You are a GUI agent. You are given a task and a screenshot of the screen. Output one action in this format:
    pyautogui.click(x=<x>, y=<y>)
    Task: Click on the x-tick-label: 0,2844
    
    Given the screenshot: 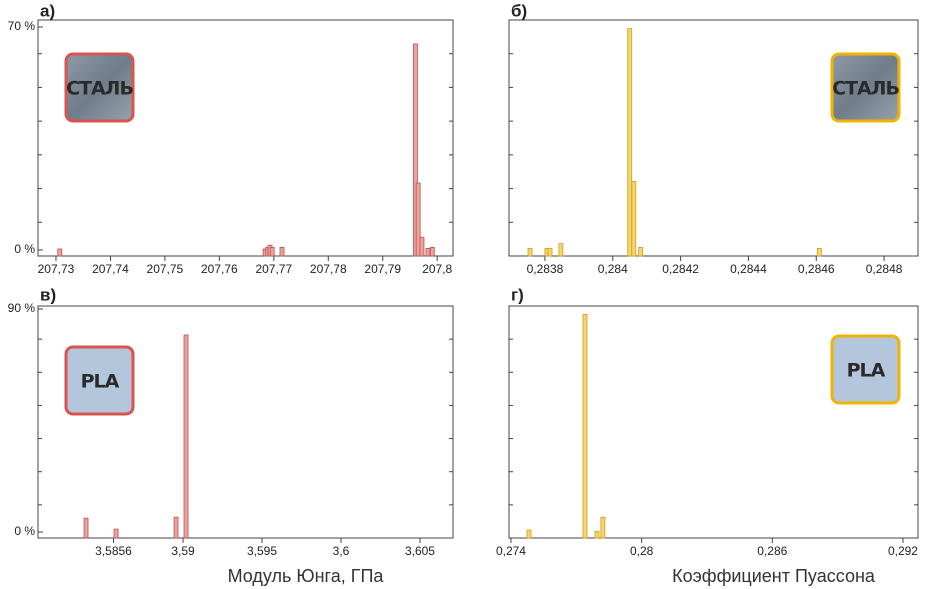 What is the action you would take?
    pyautogui.click(x=748, y=269)
    